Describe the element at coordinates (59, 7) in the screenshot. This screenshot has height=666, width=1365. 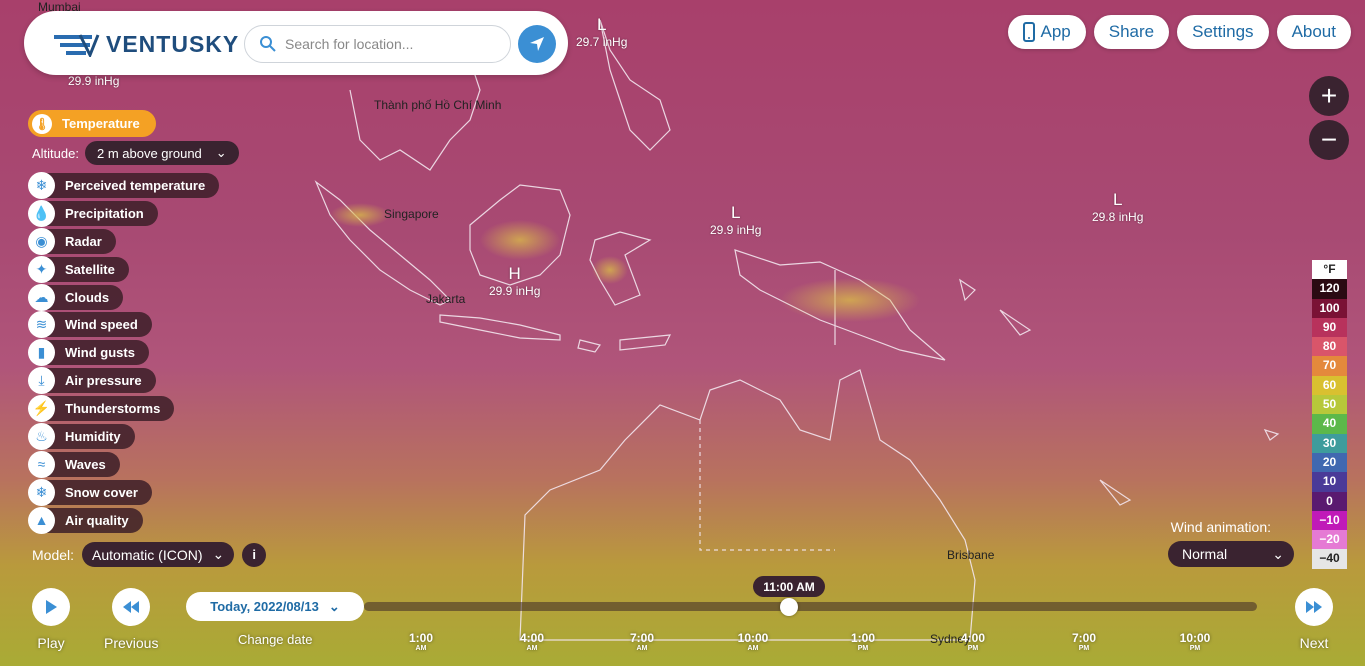
I see `city-label-mumbai: Mumbai` at that location.